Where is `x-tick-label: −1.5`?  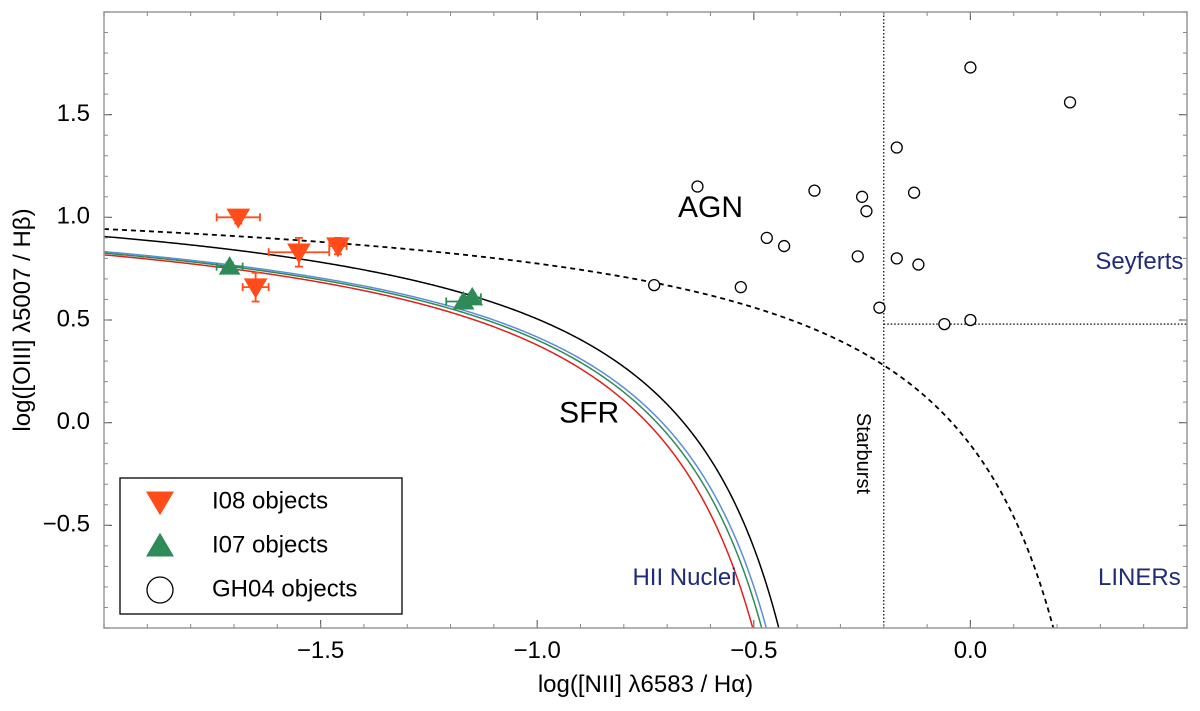
x-tick-label: −1.5 is located at coordinates (320, 650).